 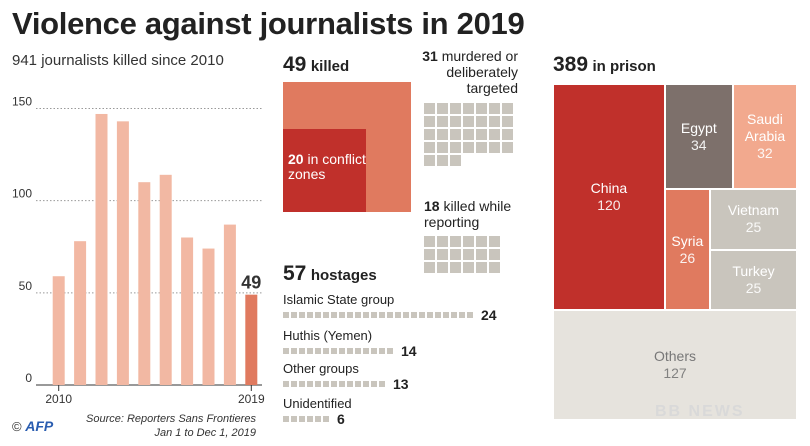 I want to click on treemap-cell: Turkey 25, so click(x=753, y=280).